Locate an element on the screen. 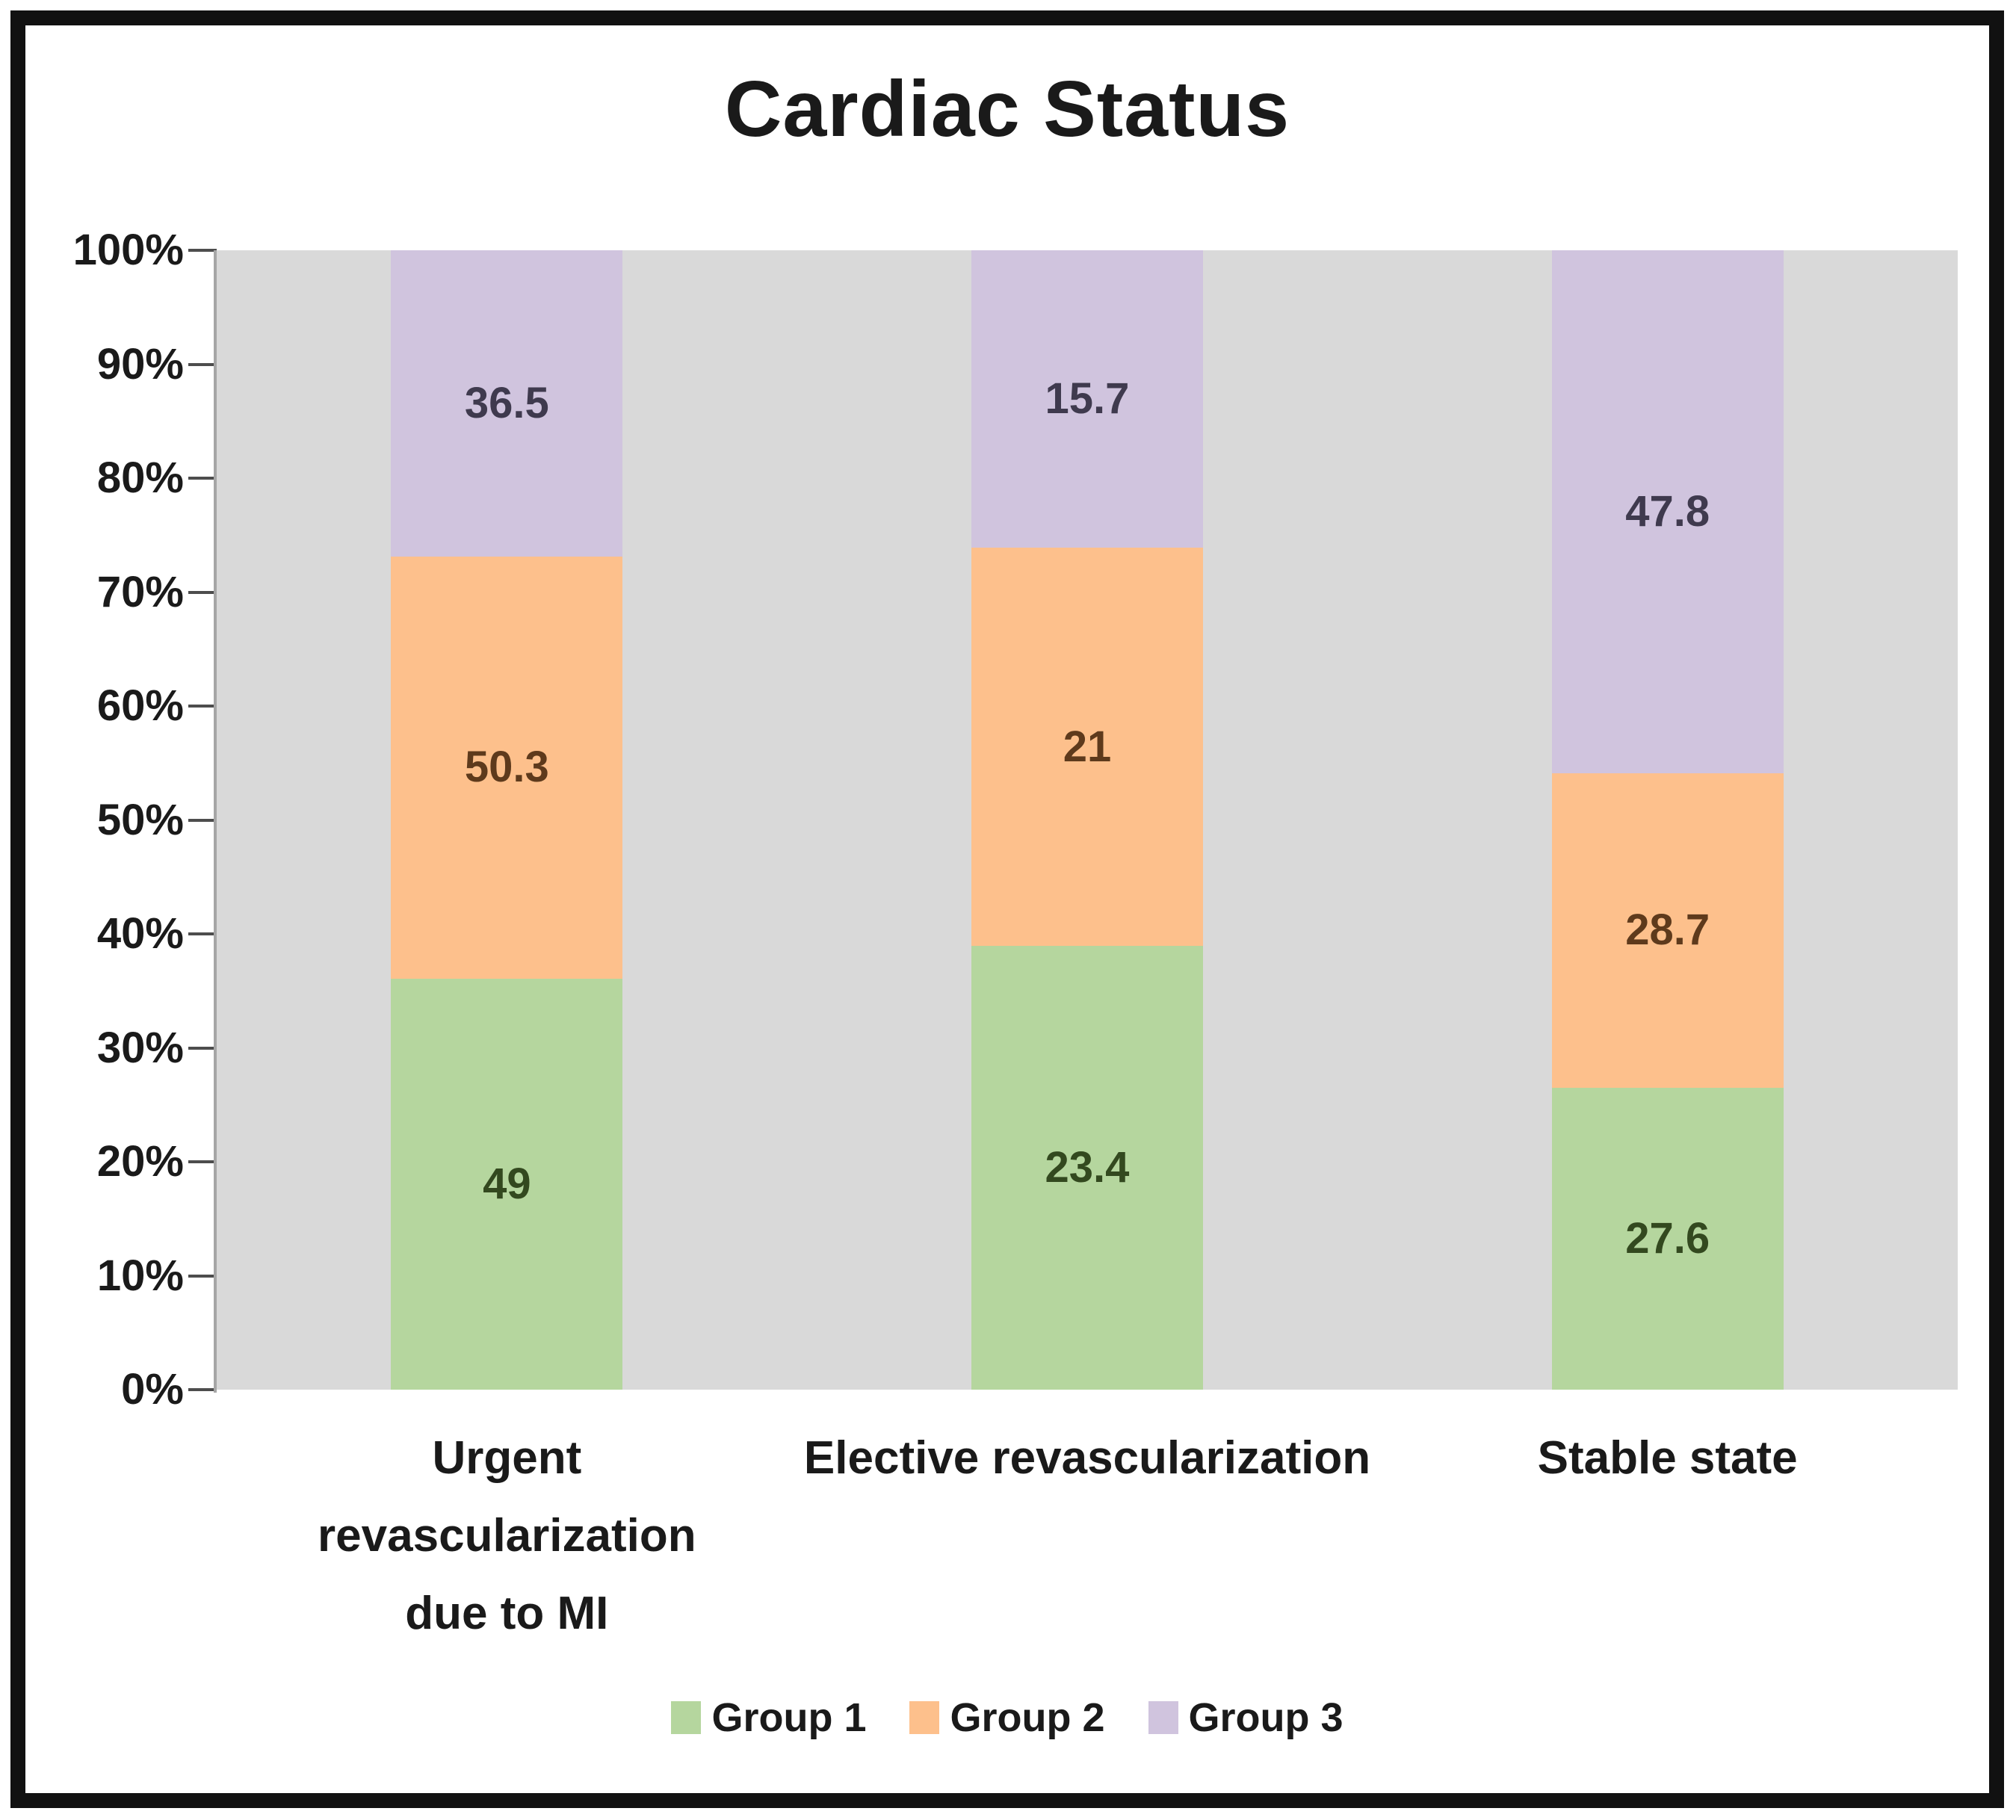 The height and width of the screenshot is (1820, 2016). y-axis-line is located at coordinates (215, 821).